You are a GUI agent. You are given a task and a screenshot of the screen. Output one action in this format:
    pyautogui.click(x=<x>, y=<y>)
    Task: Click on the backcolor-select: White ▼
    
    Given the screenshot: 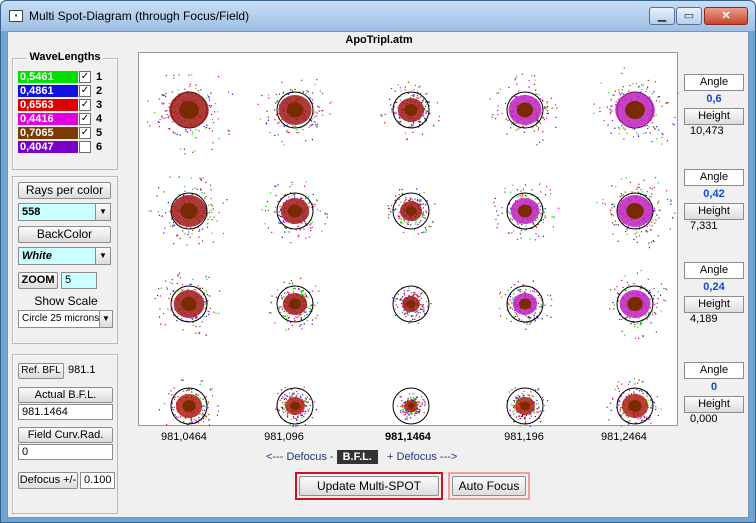 What is the action you would take?
    pyautogui.click(x=64, y=256)
    